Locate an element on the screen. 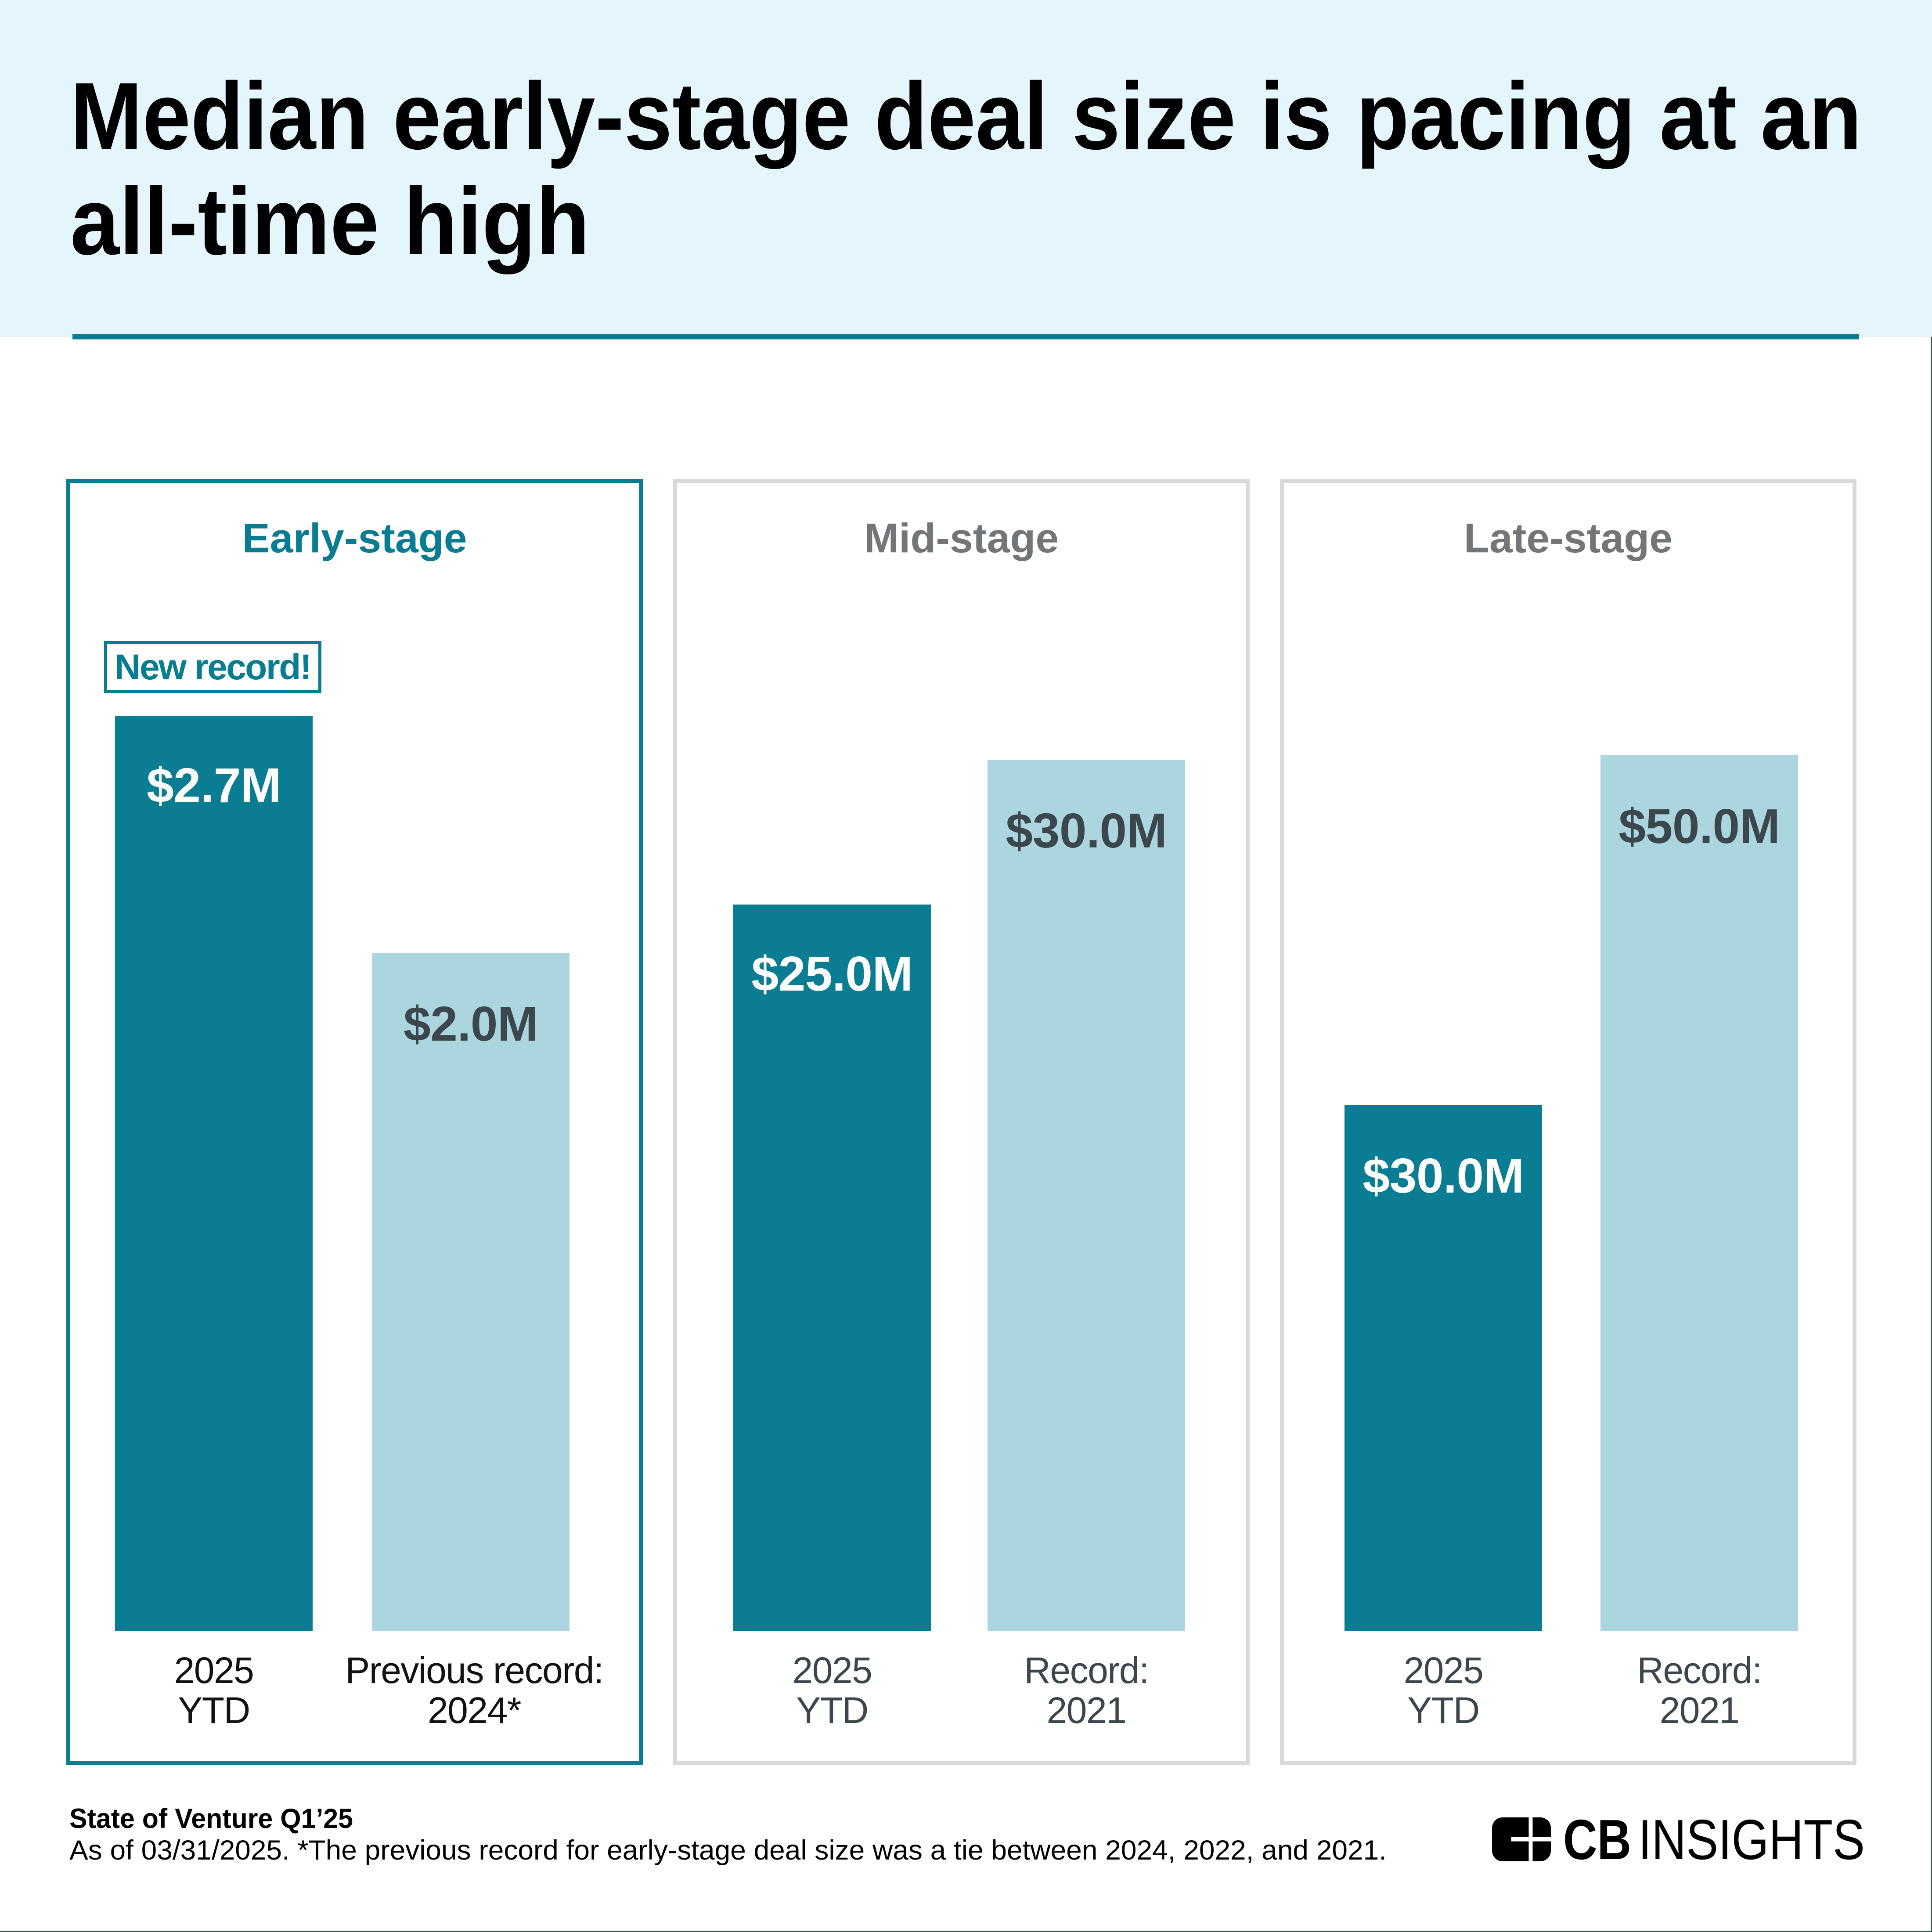 This screenshot has height=1932, width=1932. svg-text: CB is located at coordinates (1597, 1839).